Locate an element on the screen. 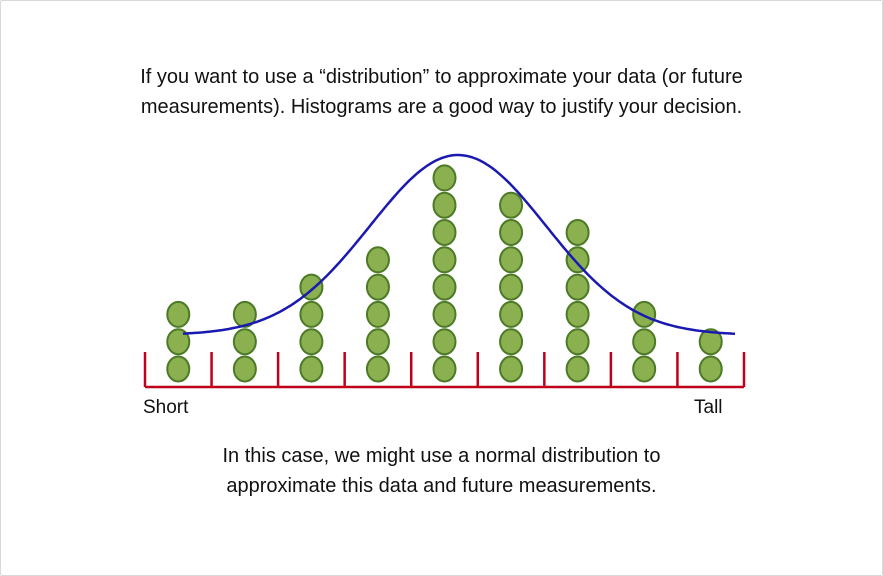 This screenshot has width=883, height=576. axis-label-short: Short is located at coordinates (166, 407).